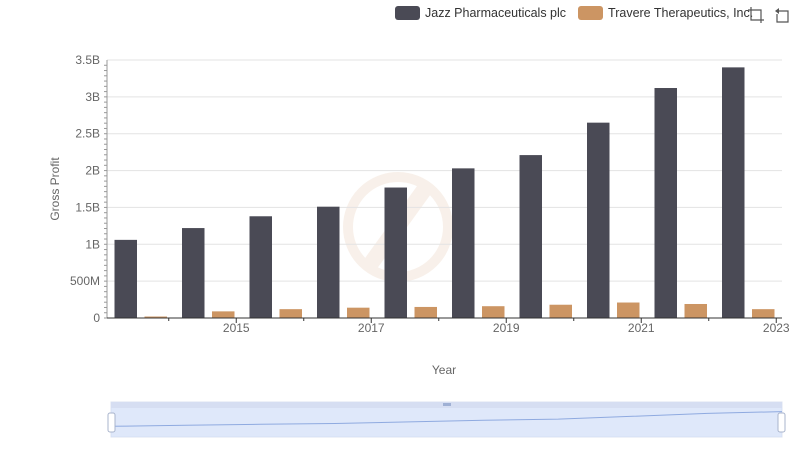 The height and width of the screenshot is (461, 800). I want to click on x-tick-label: 2019, so click(506, 328).